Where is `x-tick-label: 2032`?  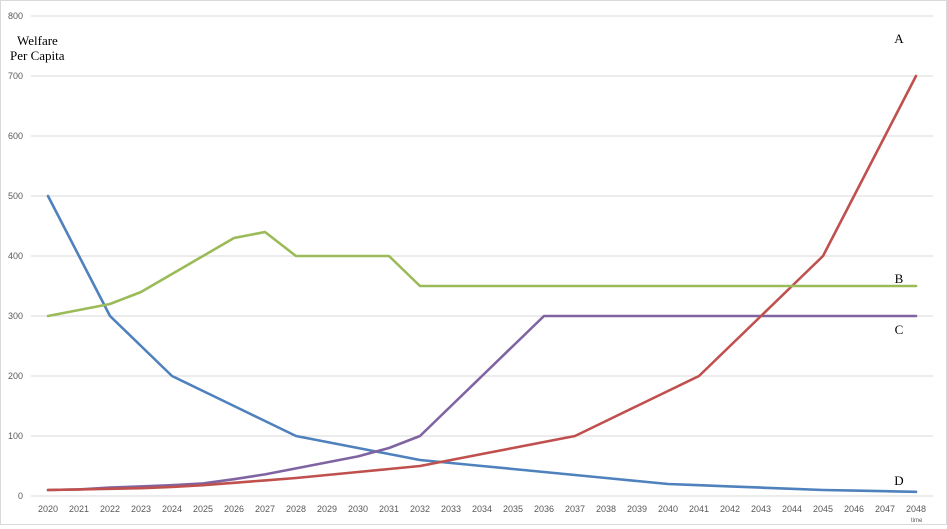
x-tick-label: 2032 is located at coordinates (420, 509).